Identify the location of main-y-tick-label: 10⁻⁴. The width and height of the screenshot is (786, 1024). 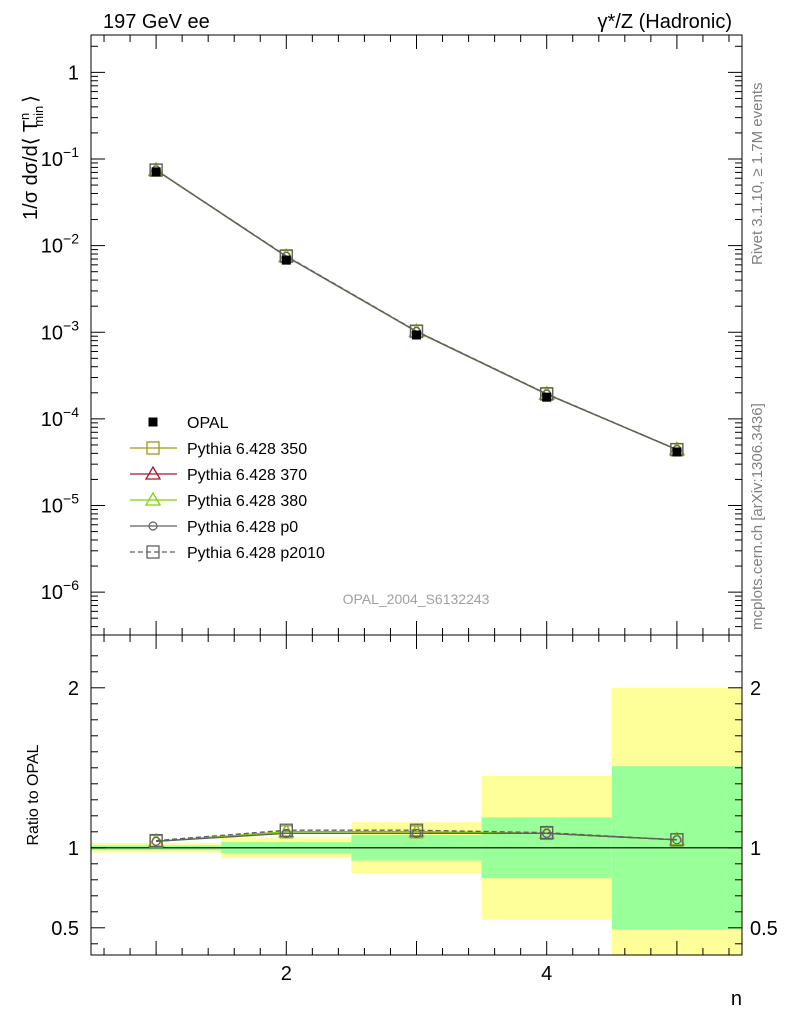
(60, 417).